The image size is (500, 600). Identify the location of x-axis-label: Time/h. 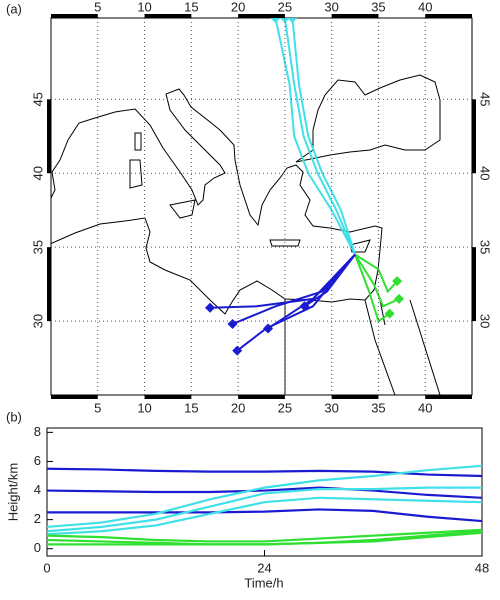
(263, 582).